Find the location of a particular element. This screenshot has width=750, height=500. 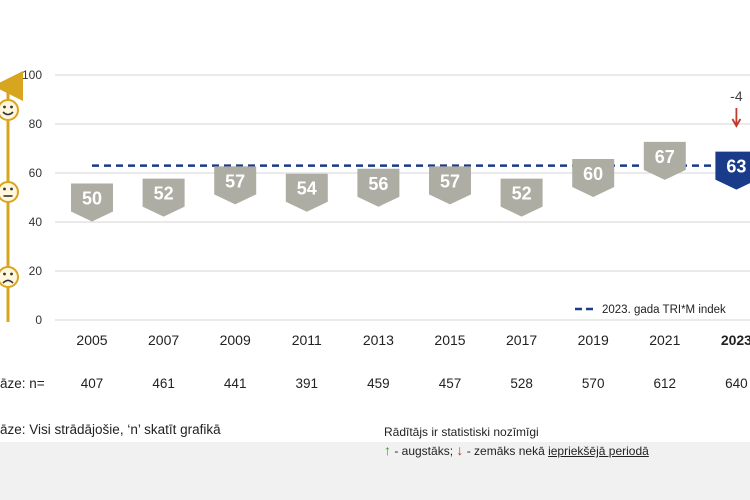

sample-size-value: 457 is located at coordinates (450, 383).